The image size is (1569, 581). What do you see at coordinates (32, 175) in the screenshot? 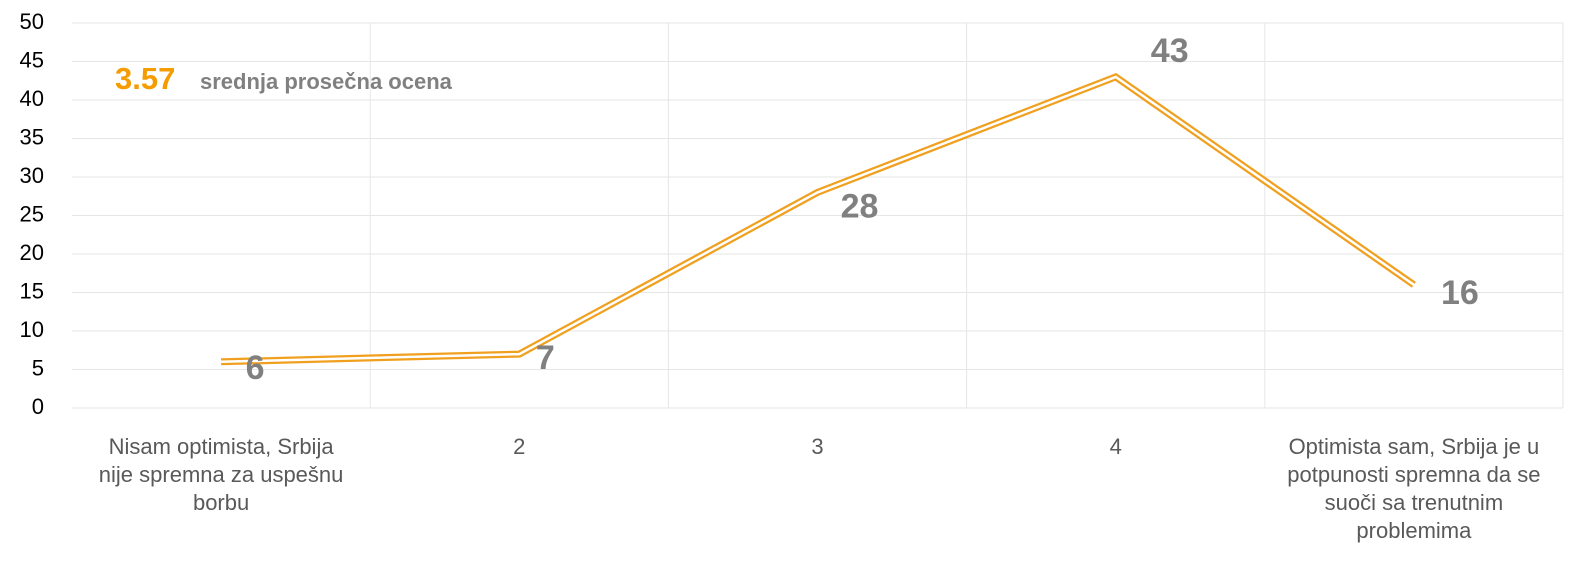
I see `y-tick-label: 30` at bounding box center [32, 175].